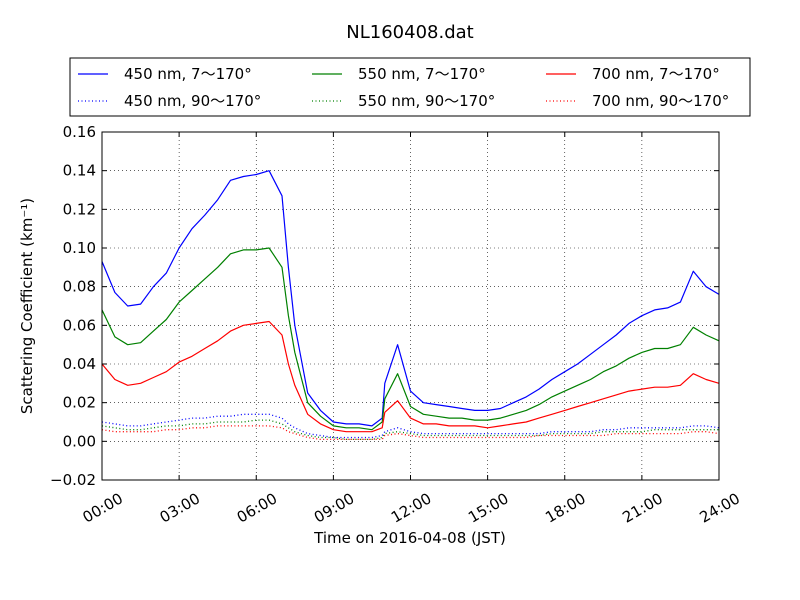 Image resolution: width=800 pixels, height=600 pixels. I want to click on legend-label-3: 700 nm, 7～170°, so click(656, 74).